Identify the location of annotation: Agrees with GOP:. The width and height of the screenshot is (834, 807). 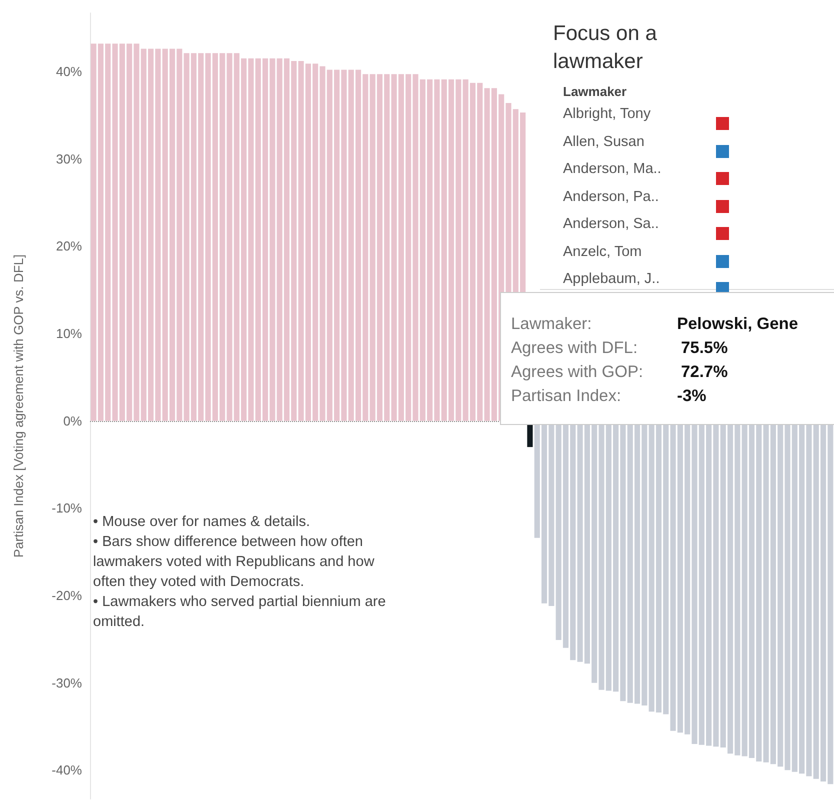
(577, 372).